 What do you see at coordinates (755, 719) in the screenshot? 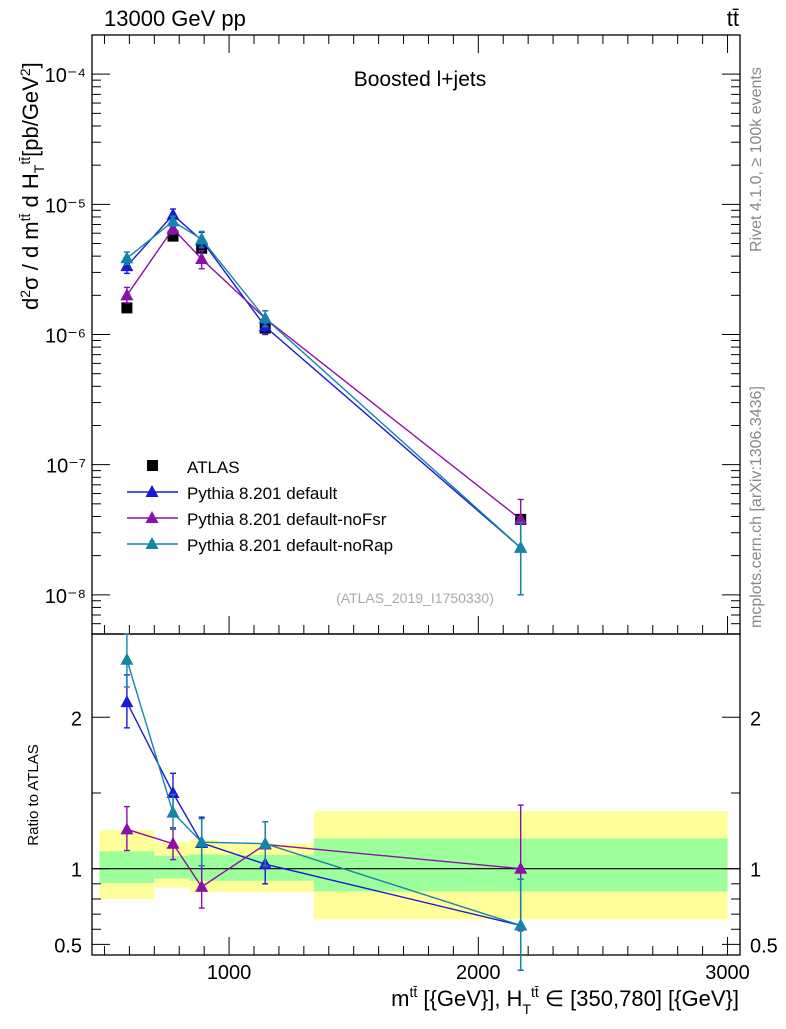
I see `ratio-y-tick-label-right: 2` at bounding box center [755, 719].